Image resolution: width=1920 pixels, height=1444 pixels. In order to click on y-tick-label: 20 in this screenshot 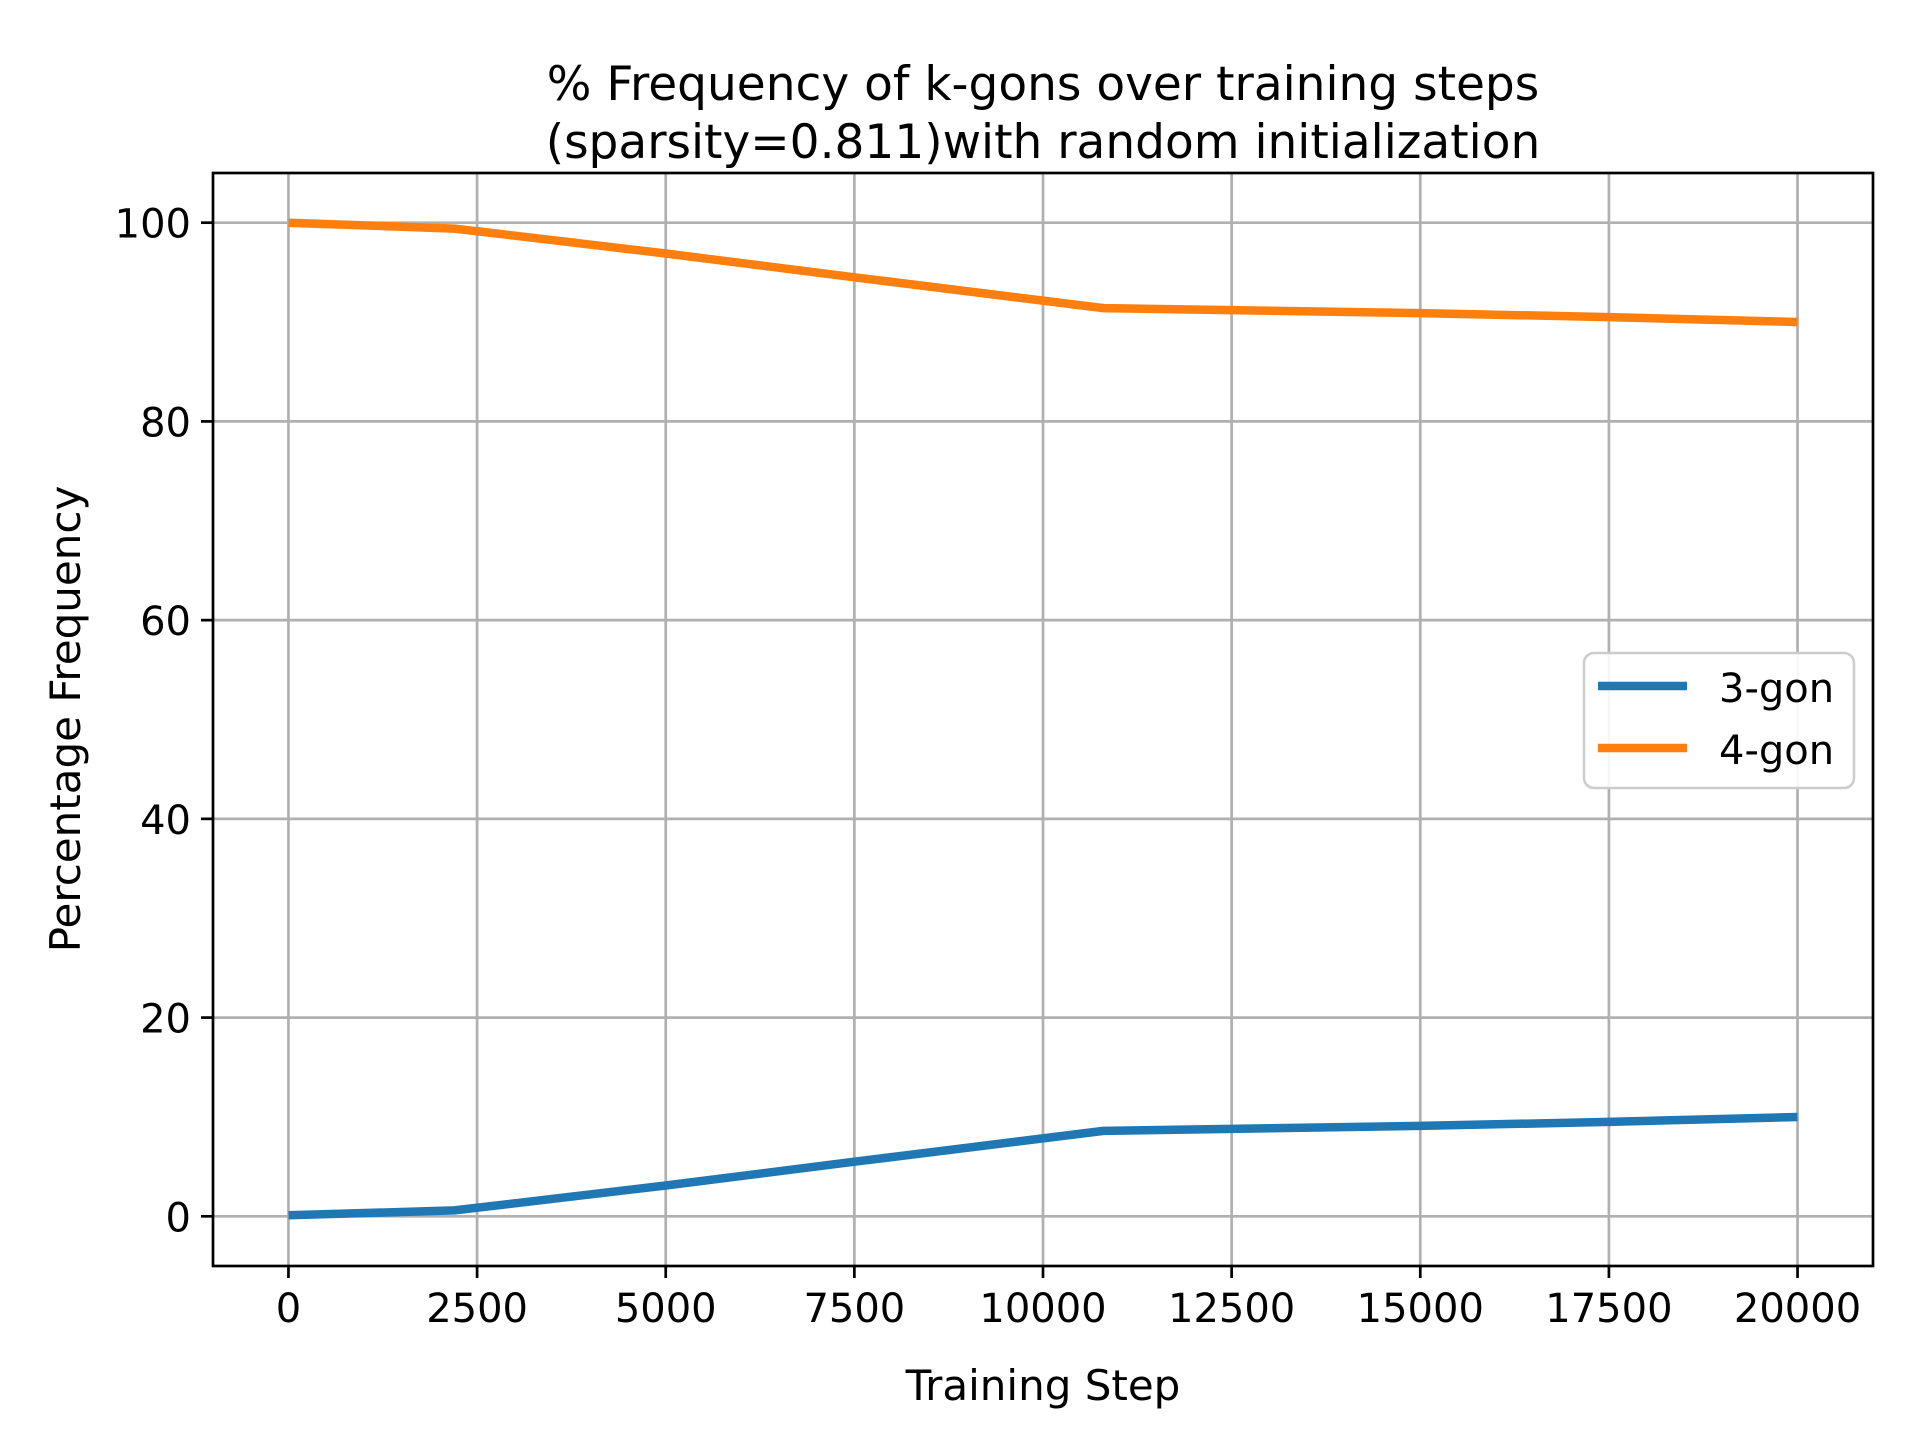, I will do `click(165, 1020)`.